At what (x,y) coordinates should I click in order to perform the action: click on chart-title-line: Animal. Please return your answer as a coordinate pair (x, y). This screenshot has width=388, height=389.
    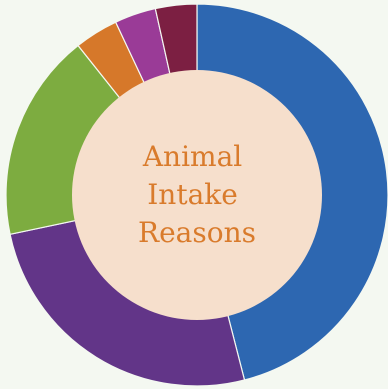
    Looking at the image, I should click on (192, 156).